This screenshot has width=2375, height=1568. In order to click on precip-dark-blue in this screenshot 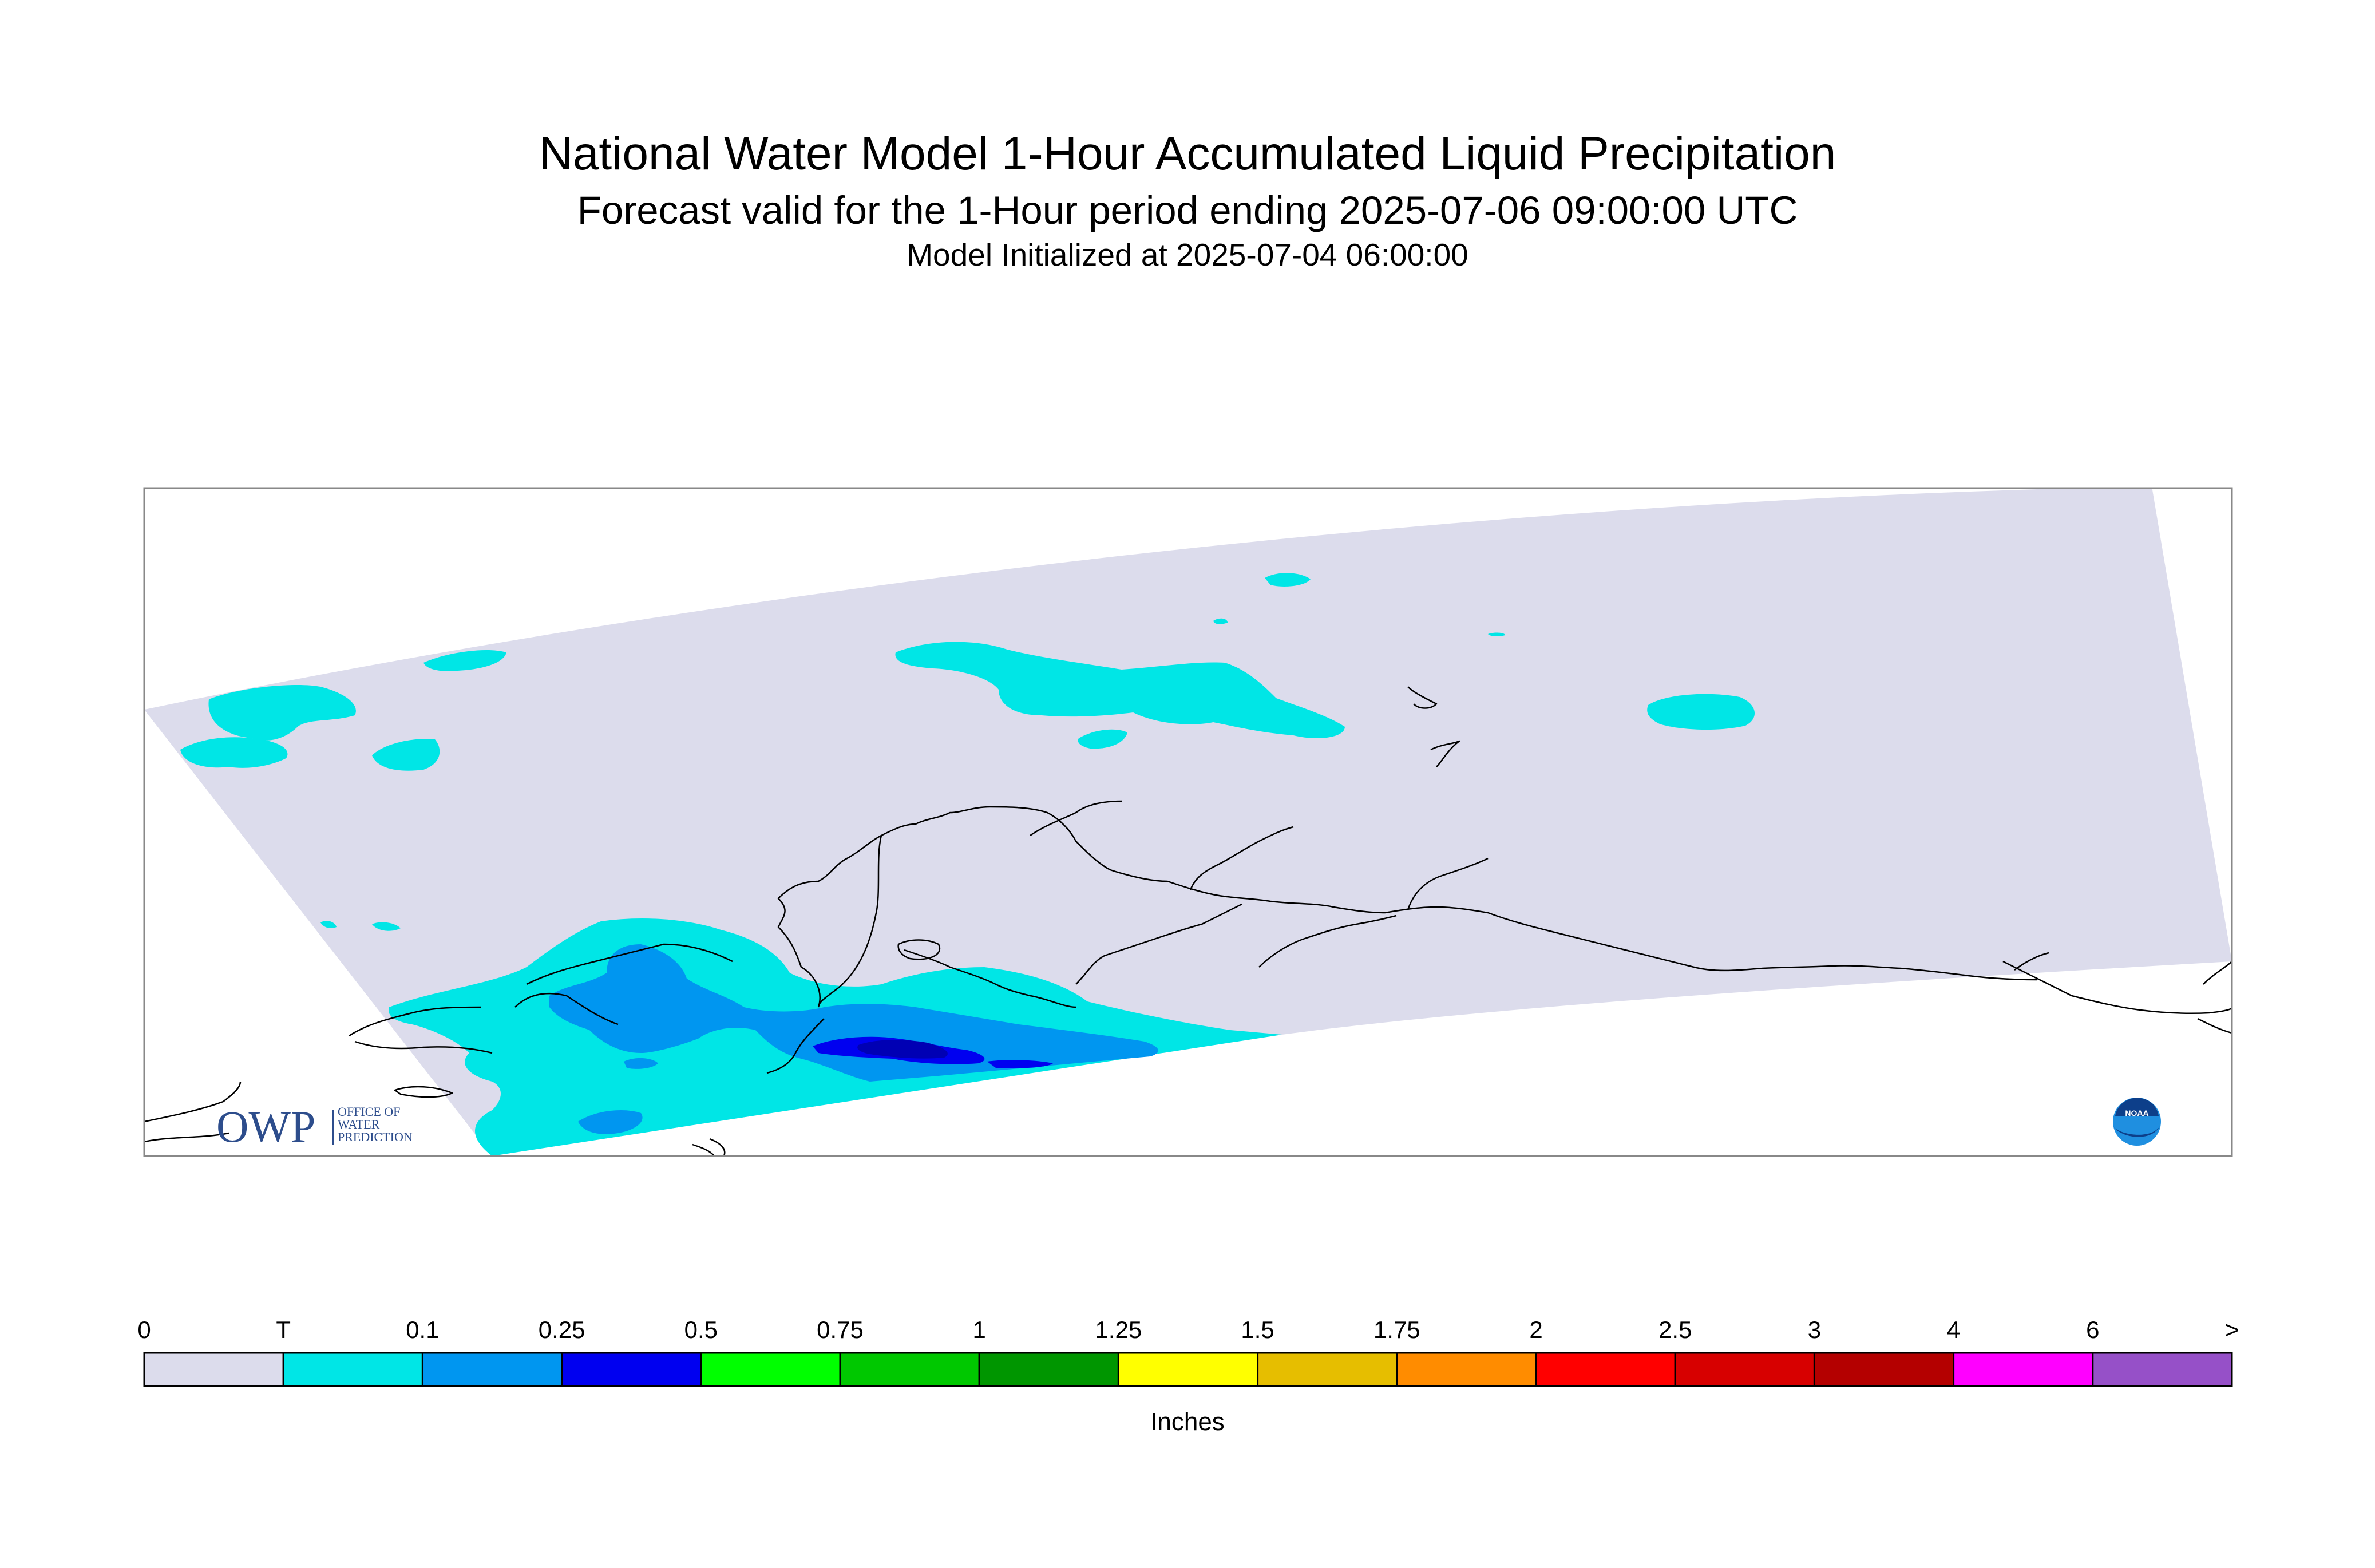, I will do `click(902, 1049)`.